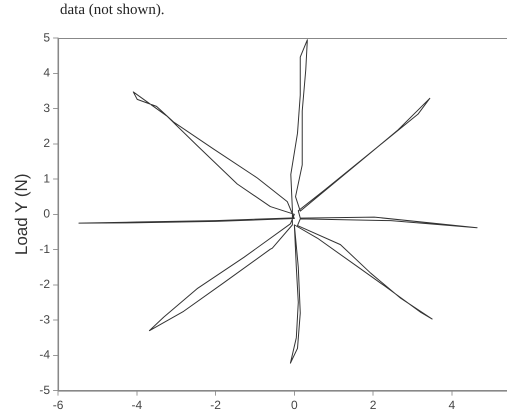  Describe the element at coordinates (44, 249) in the screenshot. I see `y-tick-label: -1` at that location.